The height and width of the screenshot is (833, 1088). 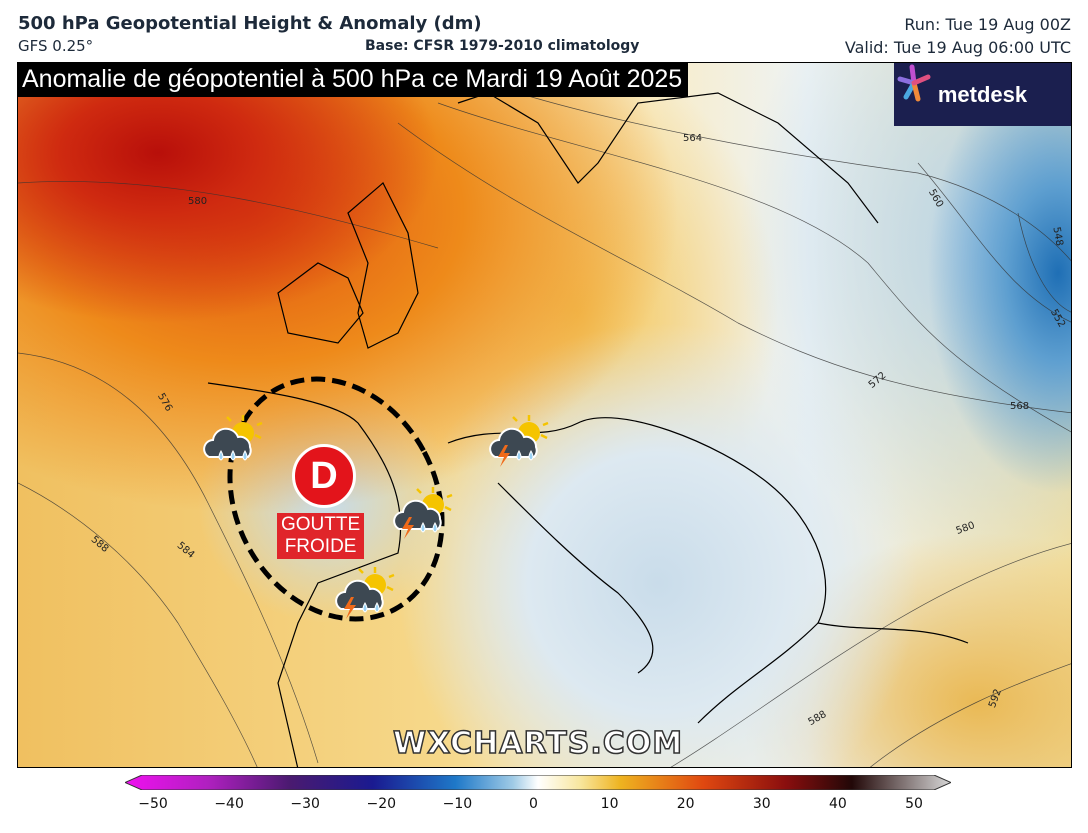 What do you see at coordinates (957, 47) in the screenshot?
I see `valid-label: Valid: Tue 19 Aug 06:00 UTC` at bounding box center [957, 47].